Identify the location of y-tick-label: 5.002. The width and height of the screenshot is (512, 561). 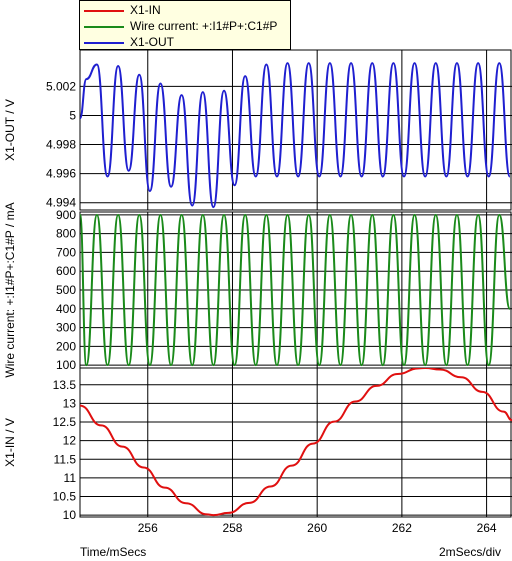
(61, 86).